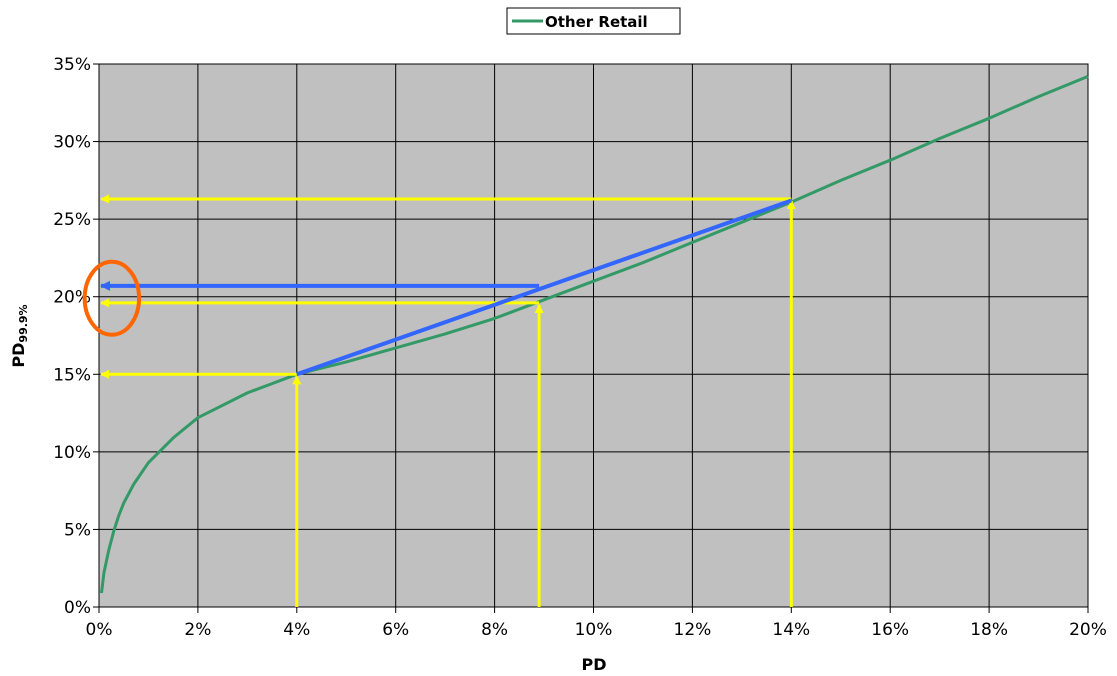  I want to click on x-tick-label: 0%, so click(99, 630).